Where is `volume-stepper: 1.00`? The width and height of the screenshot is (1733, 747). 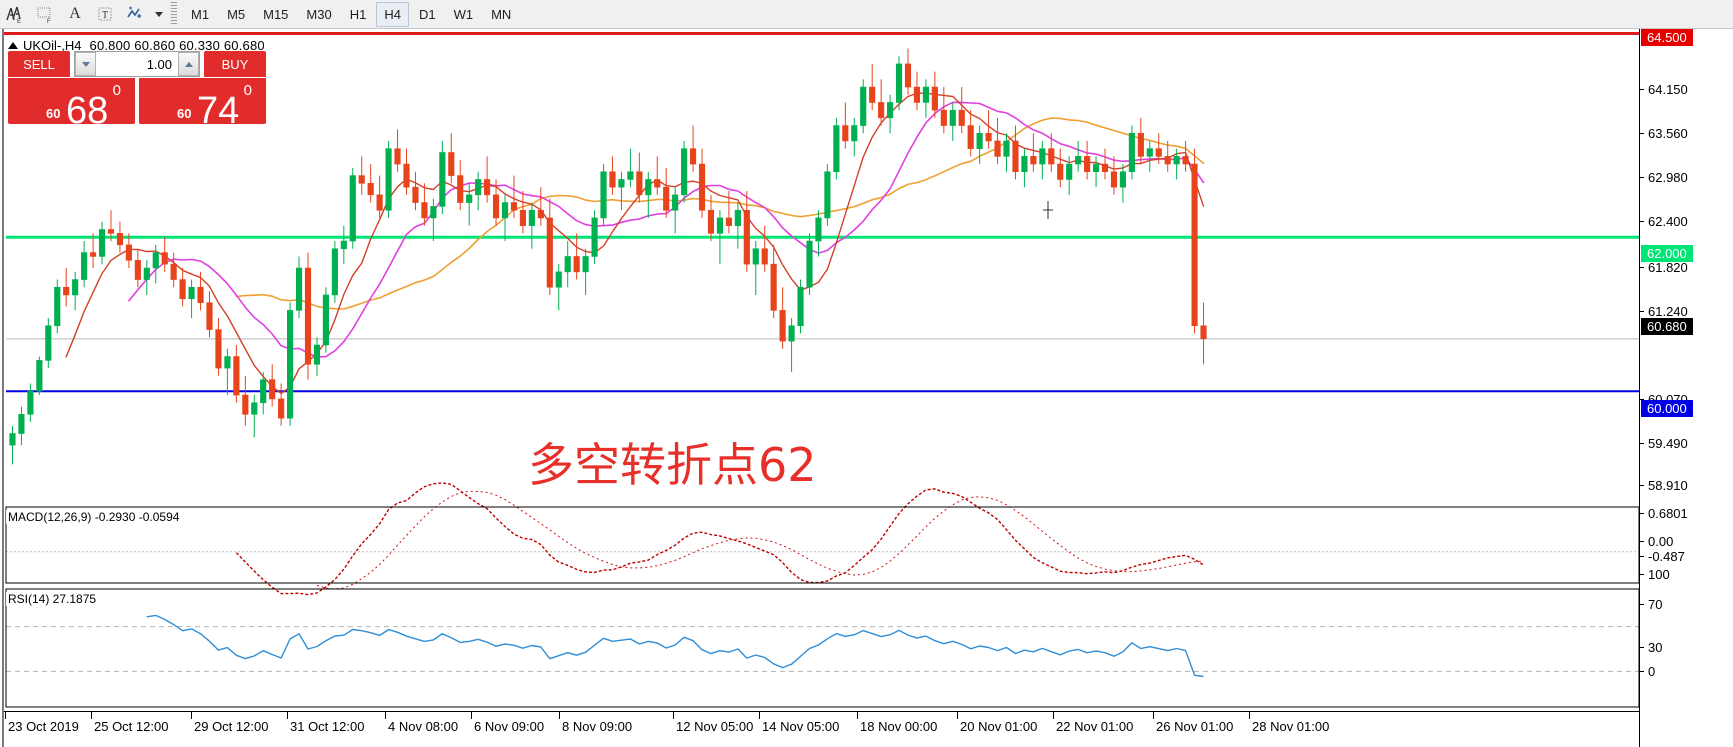
volume-stepper: 1.00 is located at coordinates (137, 64).